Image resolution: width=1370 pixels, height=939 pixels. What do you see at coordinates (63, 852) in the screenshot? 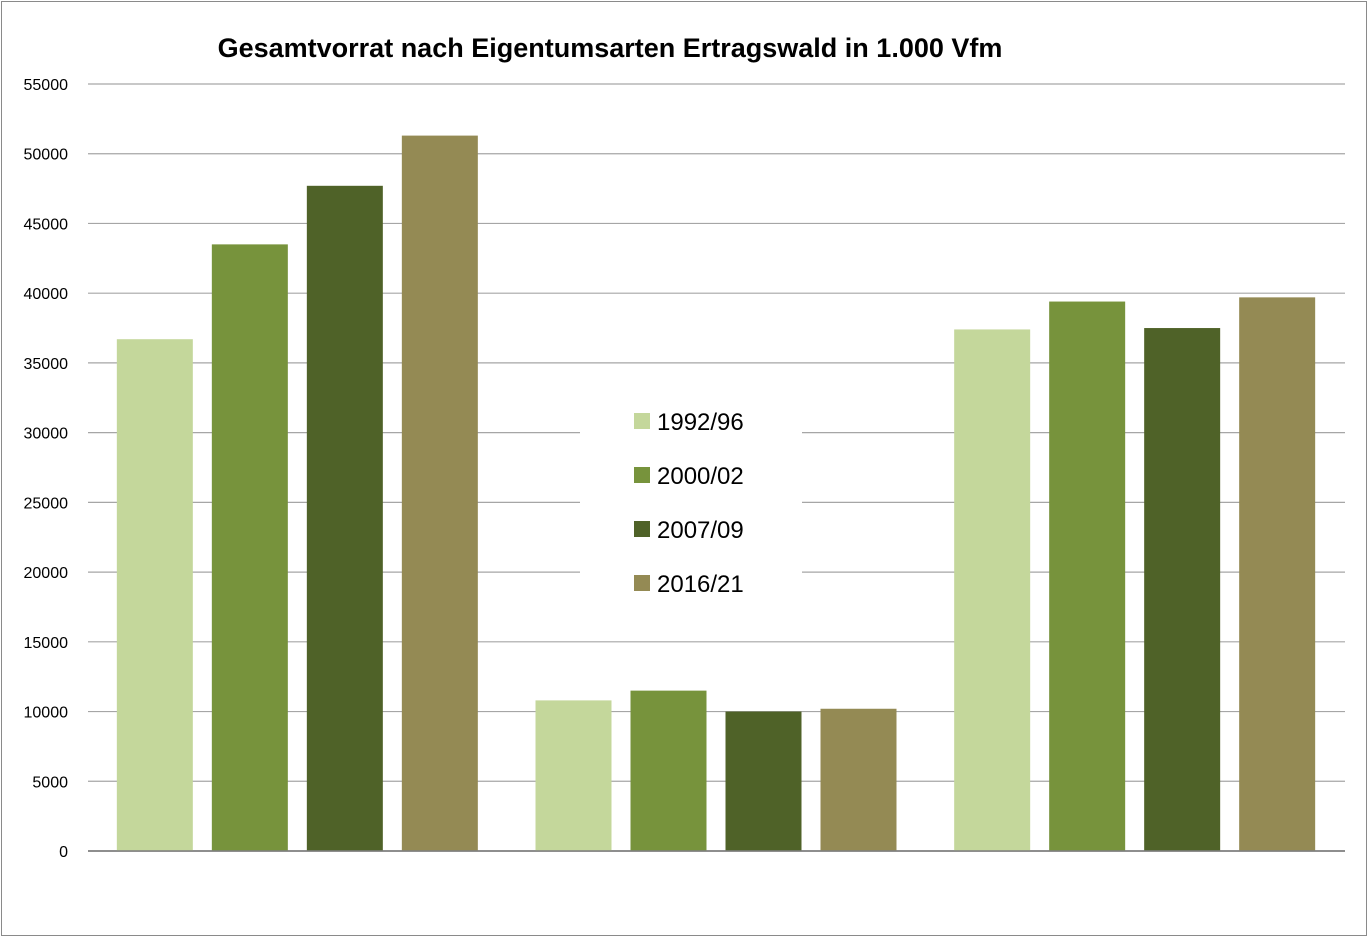
I see `y-tick-label: 0` at bounding box center [63, 852].